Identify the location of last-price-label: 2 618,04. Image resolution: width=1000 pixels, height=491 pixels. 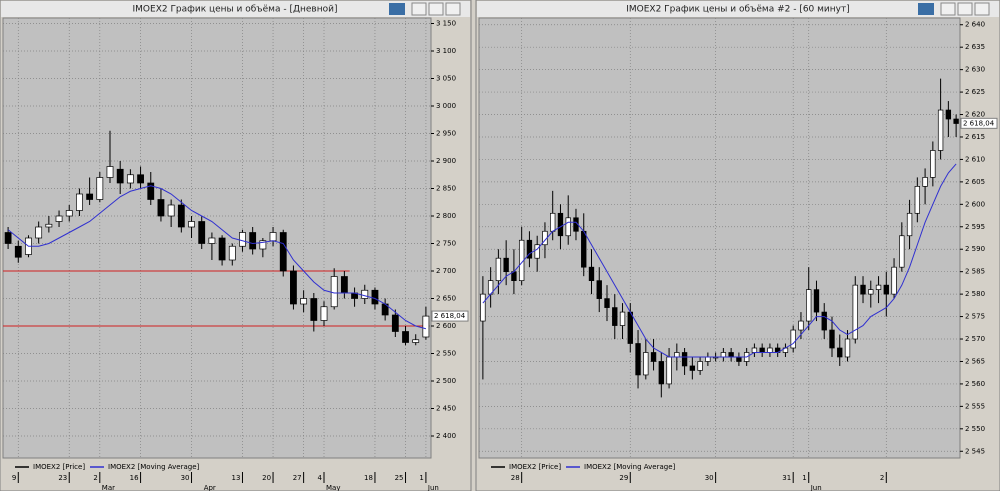
(979, 123).